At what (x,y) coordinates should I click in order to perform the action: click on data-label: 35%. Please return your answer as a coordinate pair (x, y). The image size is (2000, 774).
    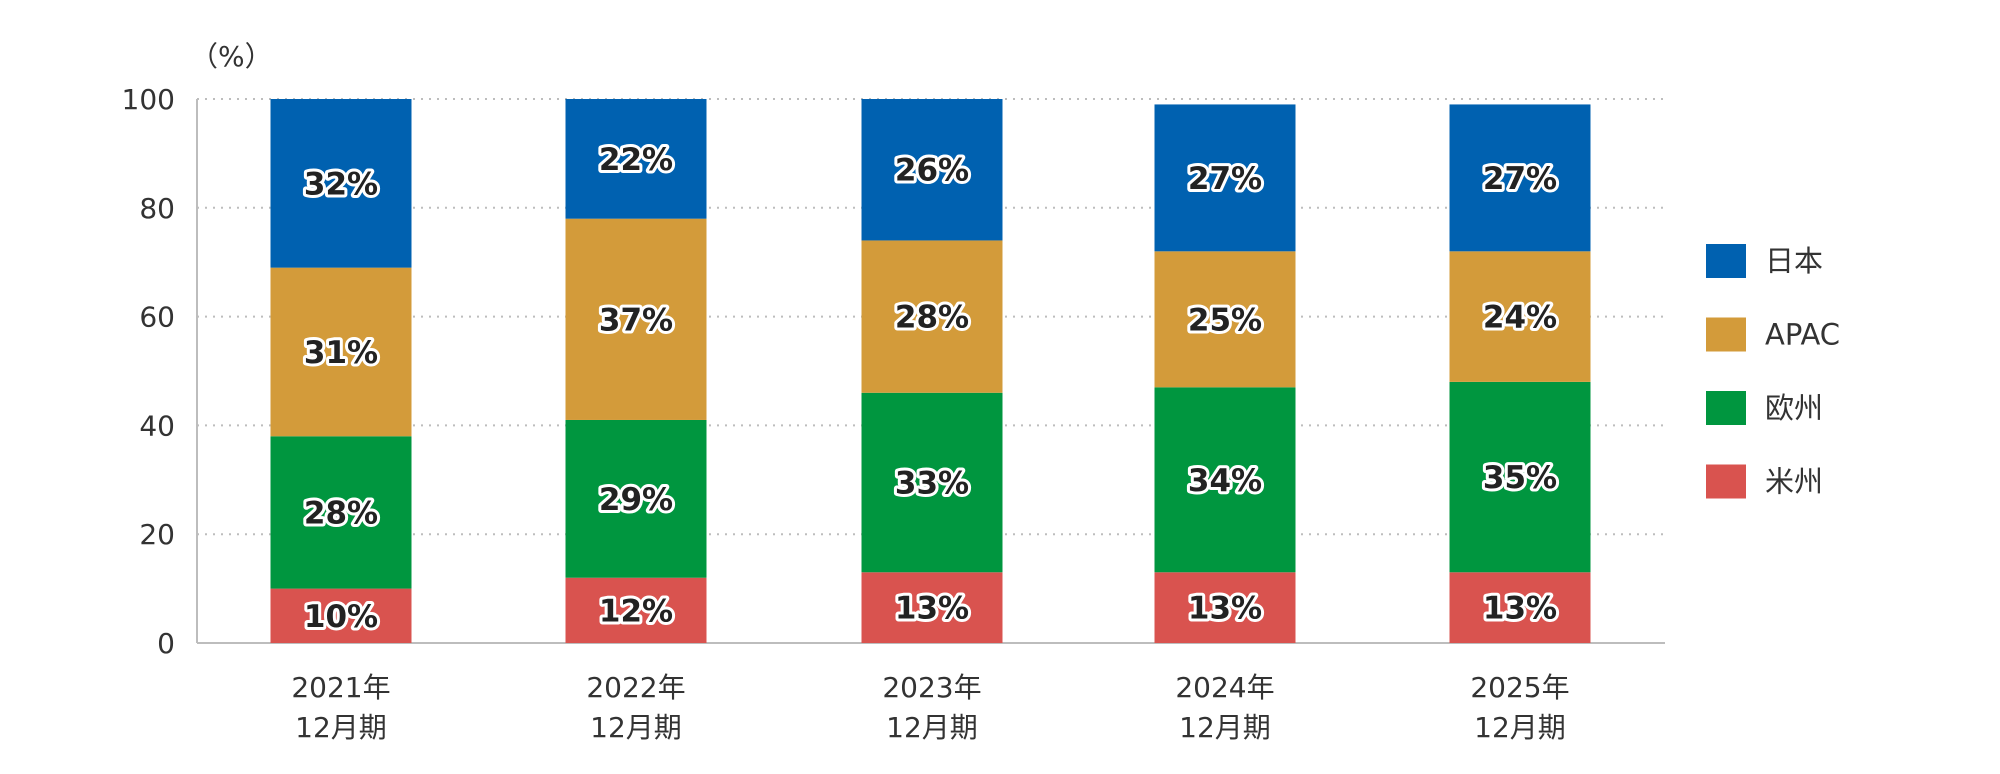
    Looking at the image, I should click on (1520, 478).